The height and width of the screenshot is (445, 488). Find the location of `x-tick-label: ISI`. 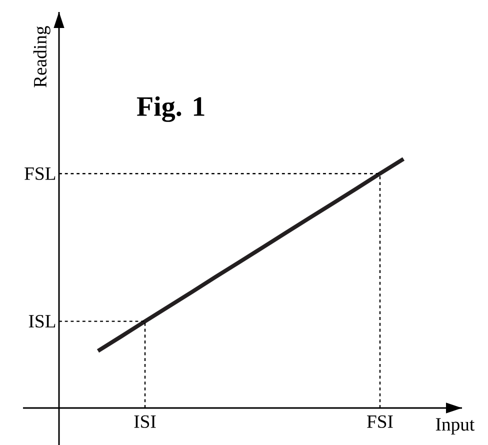

x-tick-label: ISI is located at coordinates (145, 421).